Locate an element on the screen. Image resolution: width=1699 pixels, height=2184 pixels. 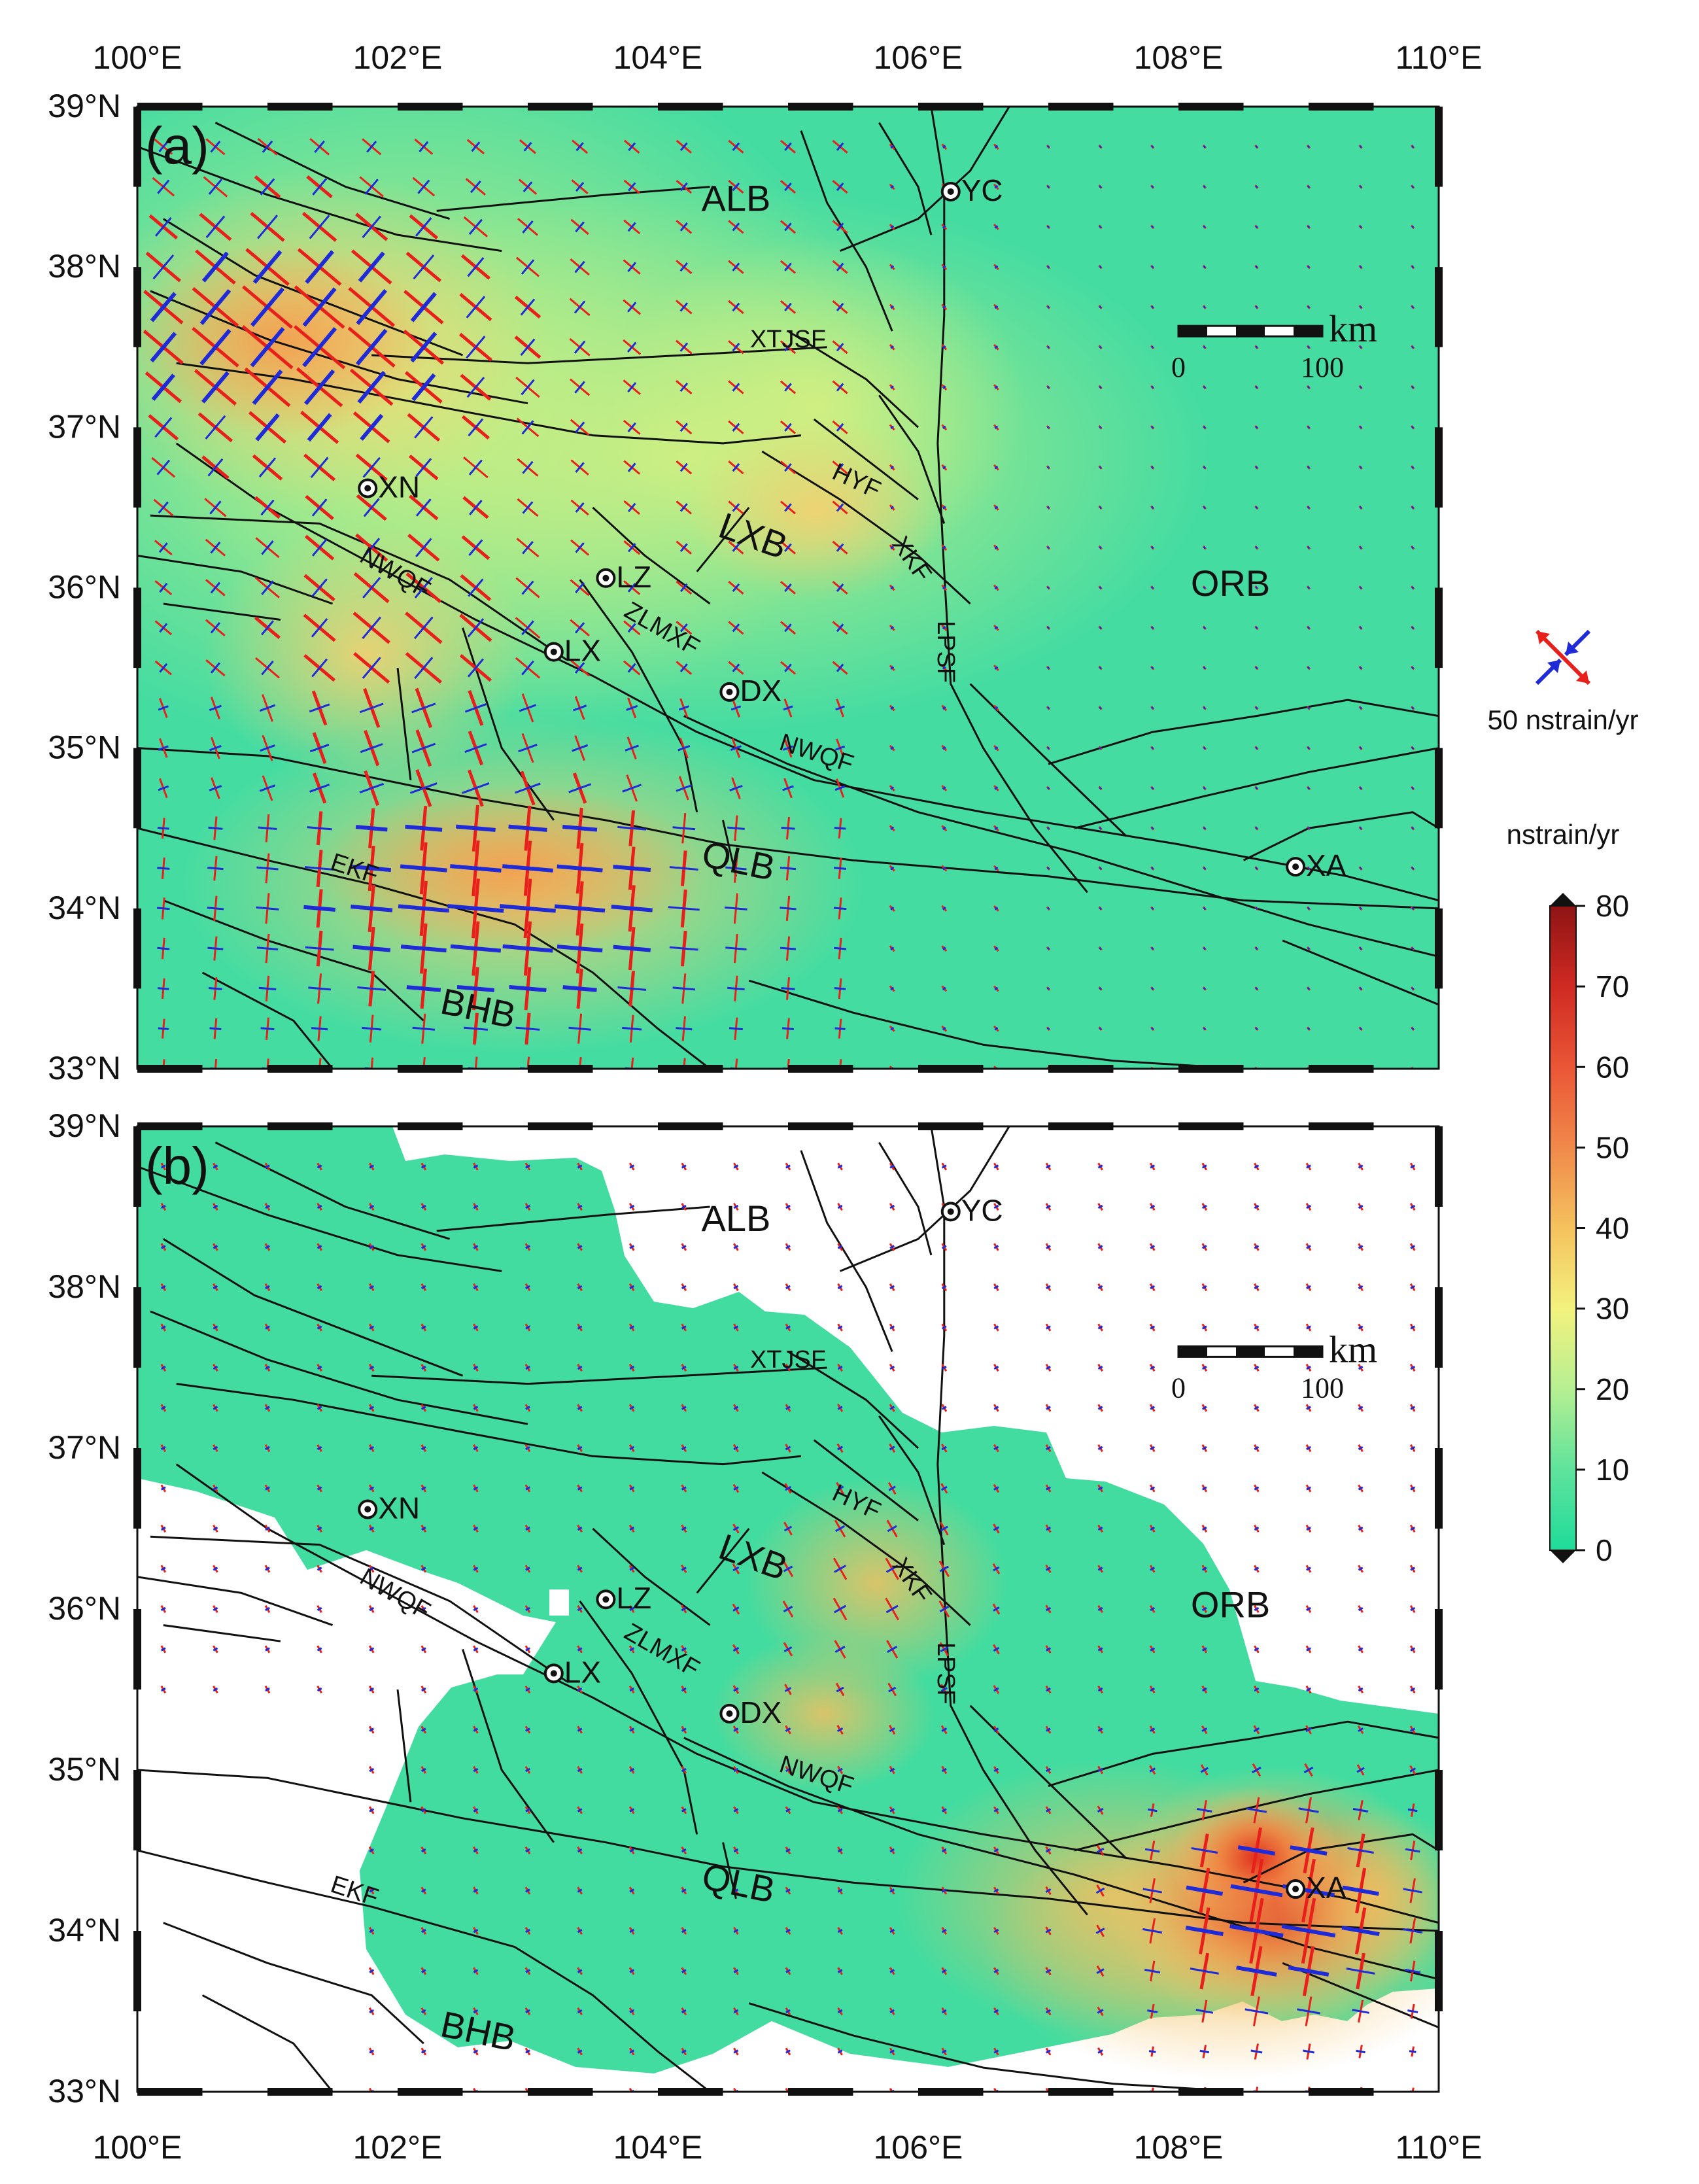
lat-tick-label: 38°N is located at coordinates (84, 1286).